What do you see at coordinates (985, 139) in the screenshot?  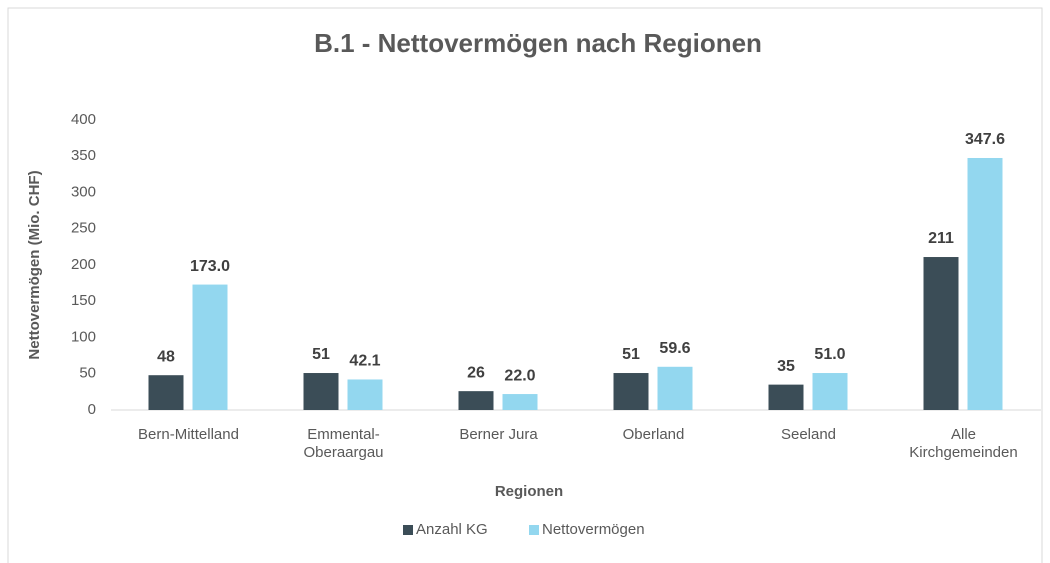 I see `data-label: 347.6` at bounding box center [985, 139].